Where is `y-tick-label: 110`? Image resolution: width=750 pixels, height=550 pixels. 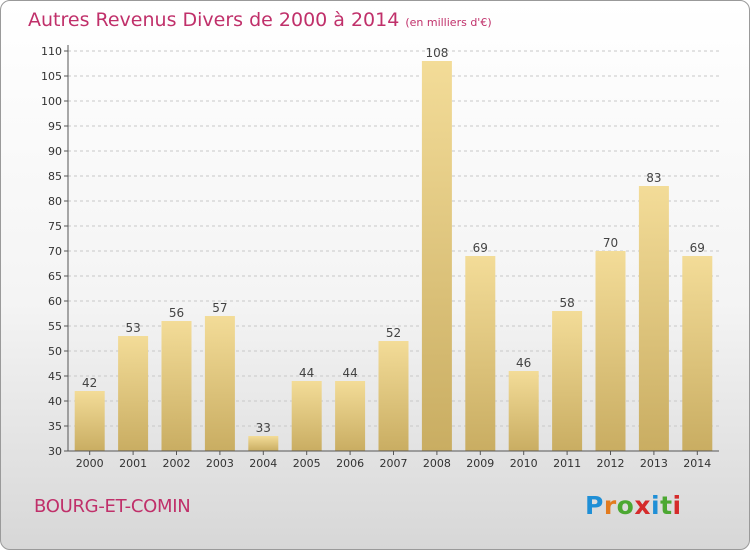 y-tick-label: 110 is located at coordinates (51, 51).